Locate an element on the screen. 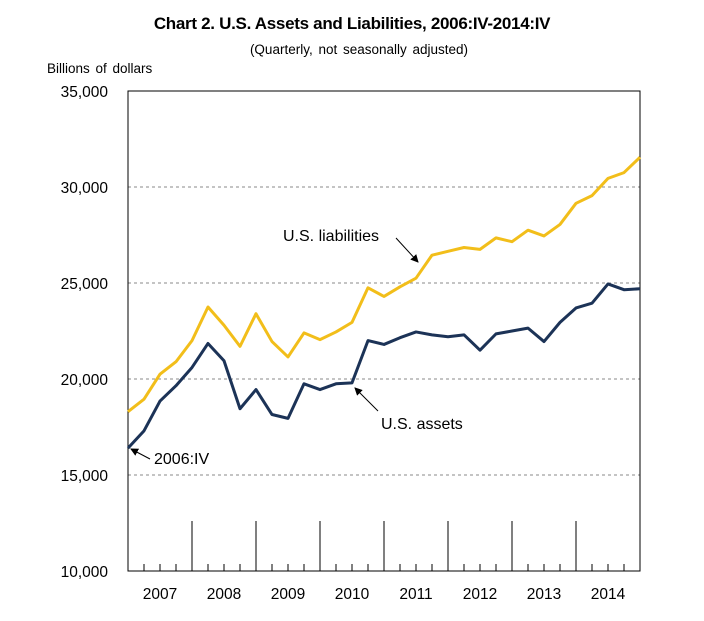 This screenshot has height=621, width=704. chart-subtitle: (Quarterly, not seasonally adjusted) is located at coordinates (359, 49).